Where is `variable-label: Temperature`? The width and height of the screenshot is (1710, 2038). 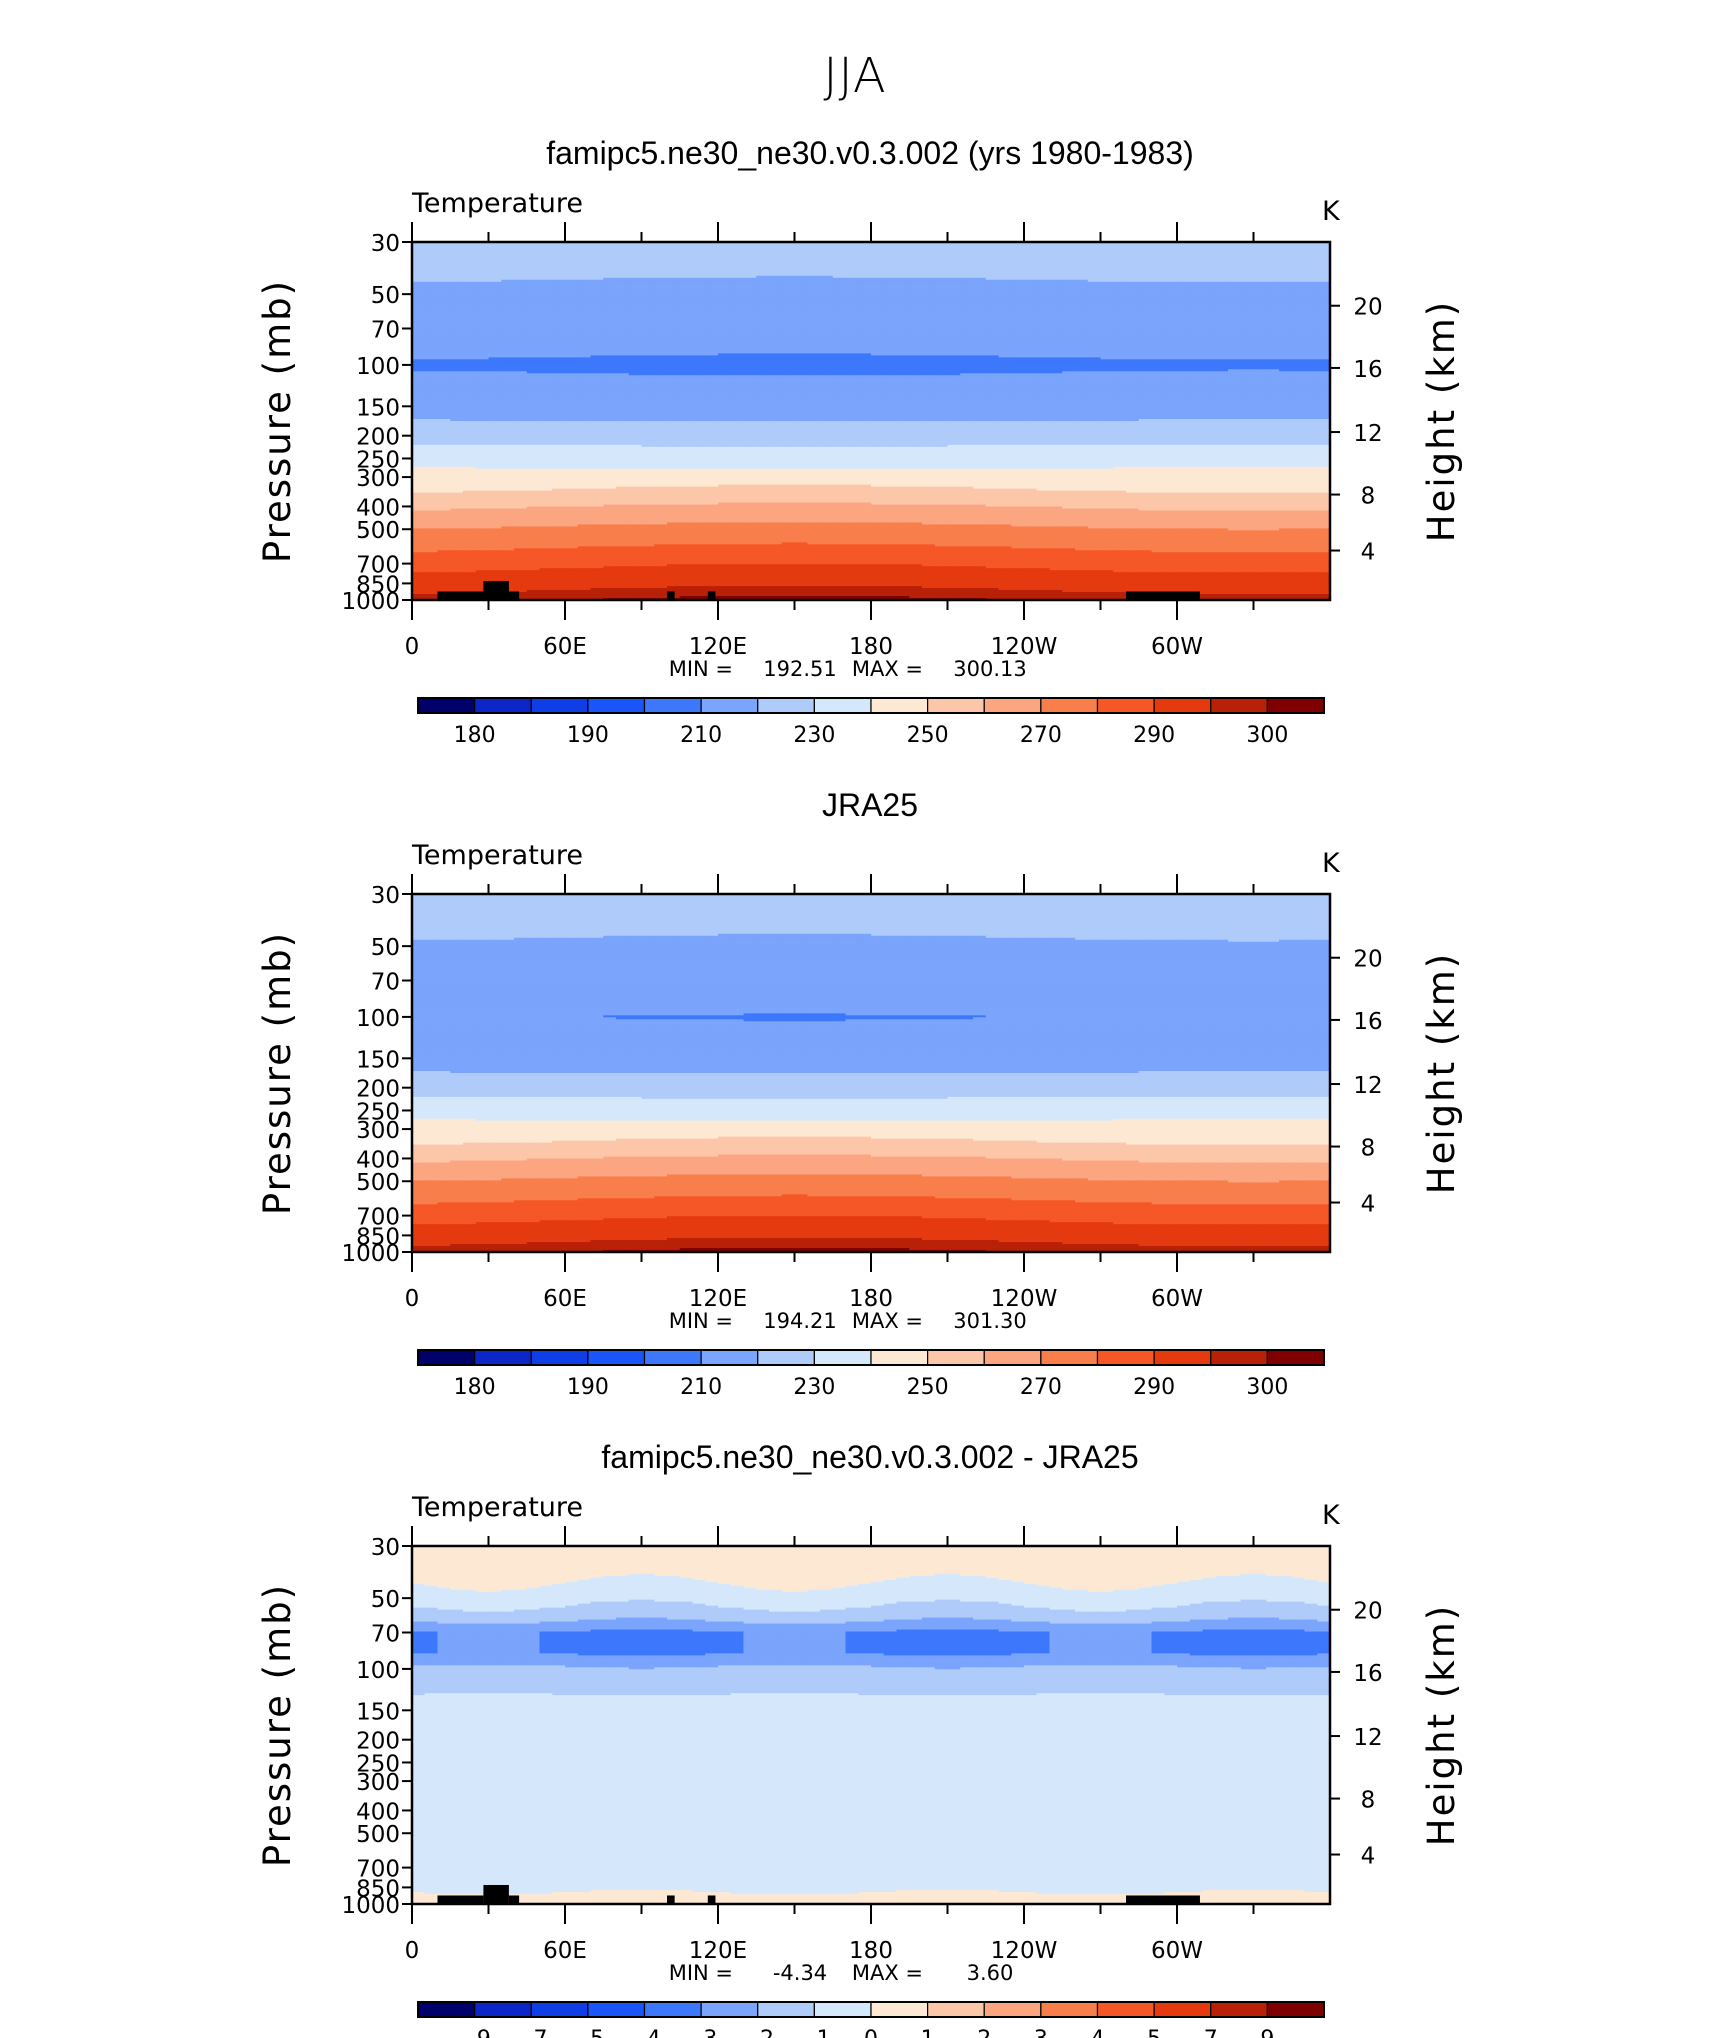 variable-label: Temperature is located at coordinates (497, 203).